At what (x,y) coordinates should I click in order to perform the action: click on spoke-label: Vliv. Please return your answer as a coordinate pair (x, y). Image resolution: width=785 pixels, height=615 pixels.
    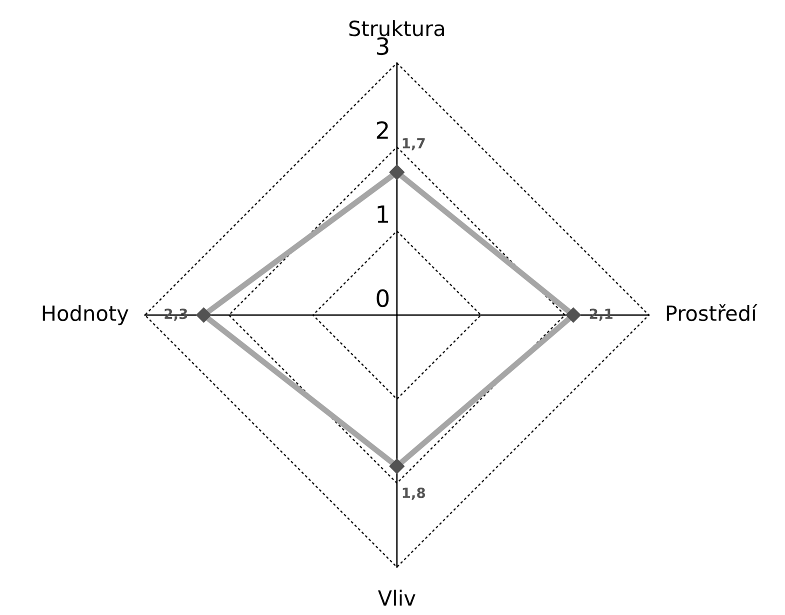
    Looking at the image, I should click on (397, 598).